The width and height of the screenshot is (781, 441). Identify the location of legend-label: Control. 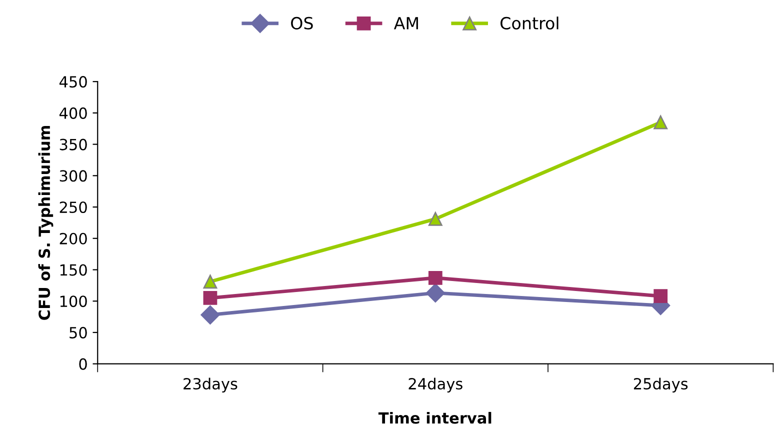
(529, 23).